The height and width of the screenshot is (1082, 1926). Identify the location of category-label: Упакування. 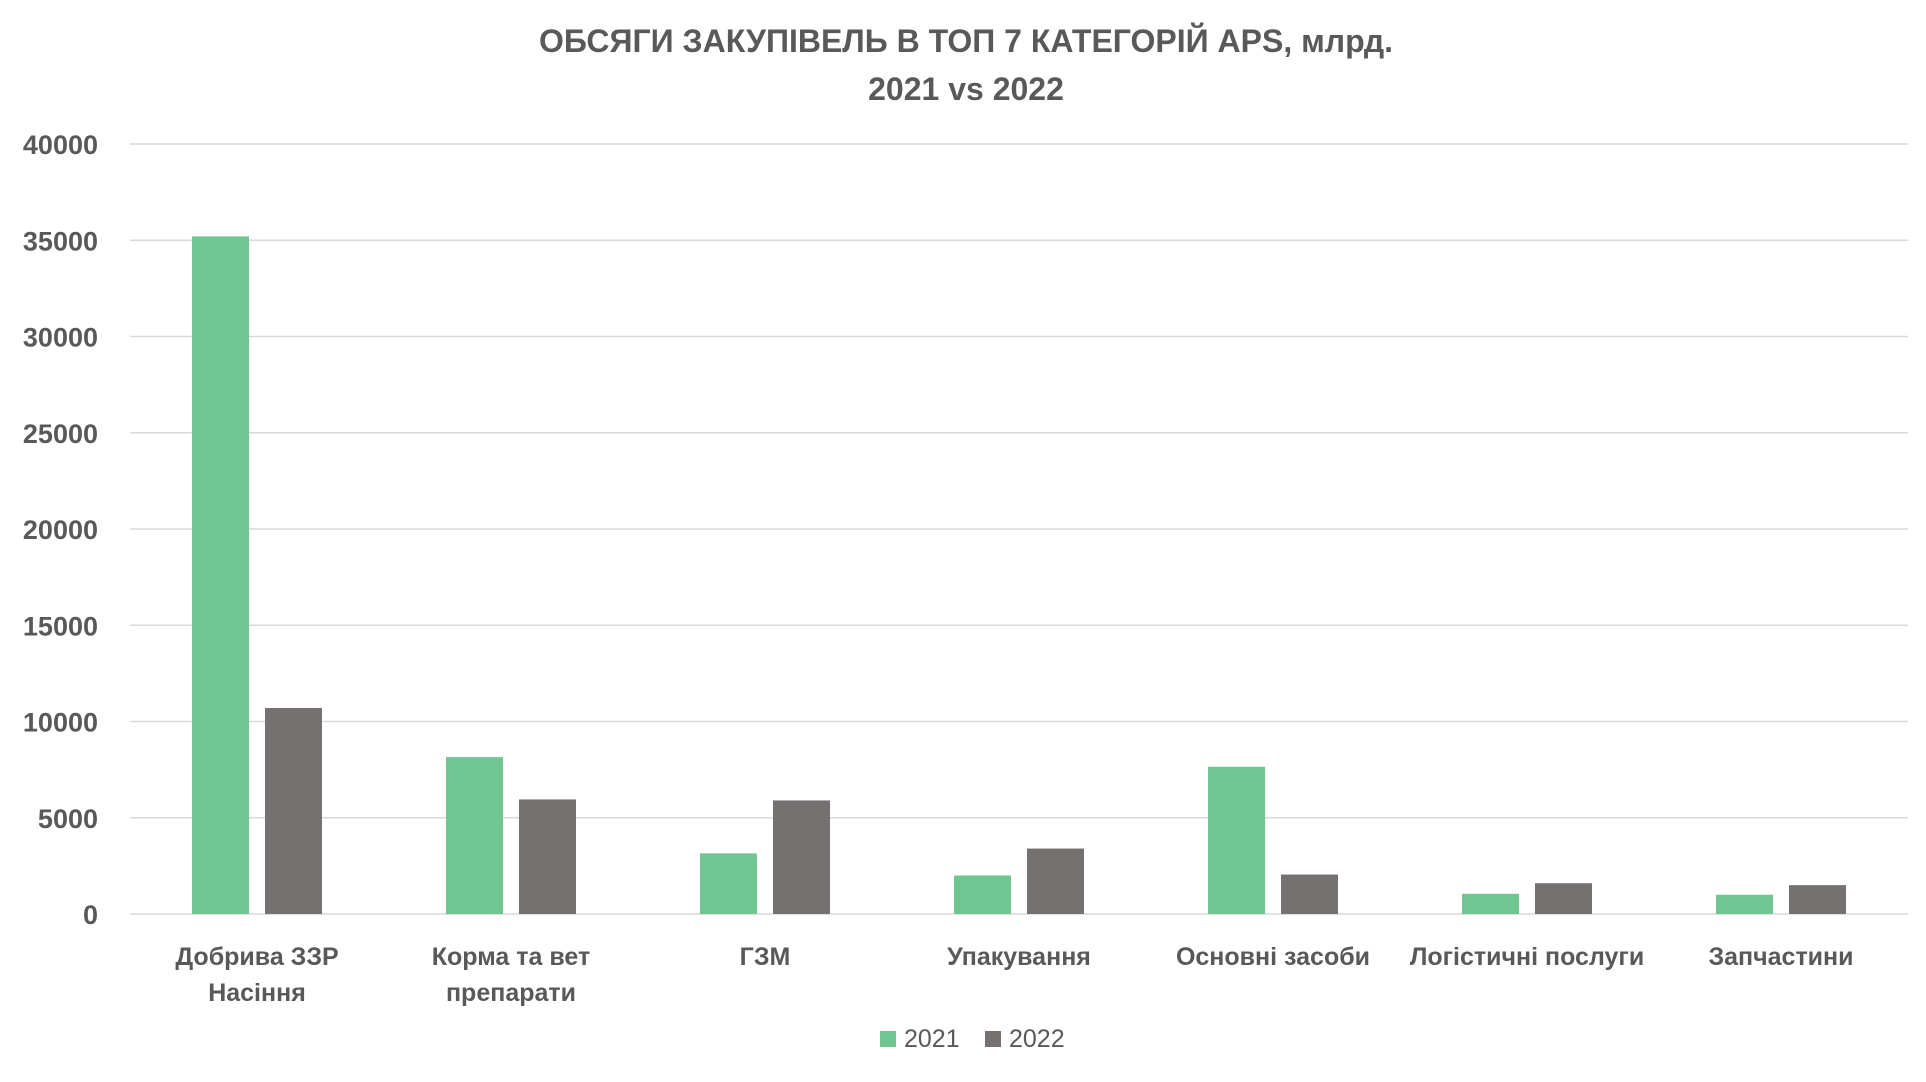
(1019, 957).